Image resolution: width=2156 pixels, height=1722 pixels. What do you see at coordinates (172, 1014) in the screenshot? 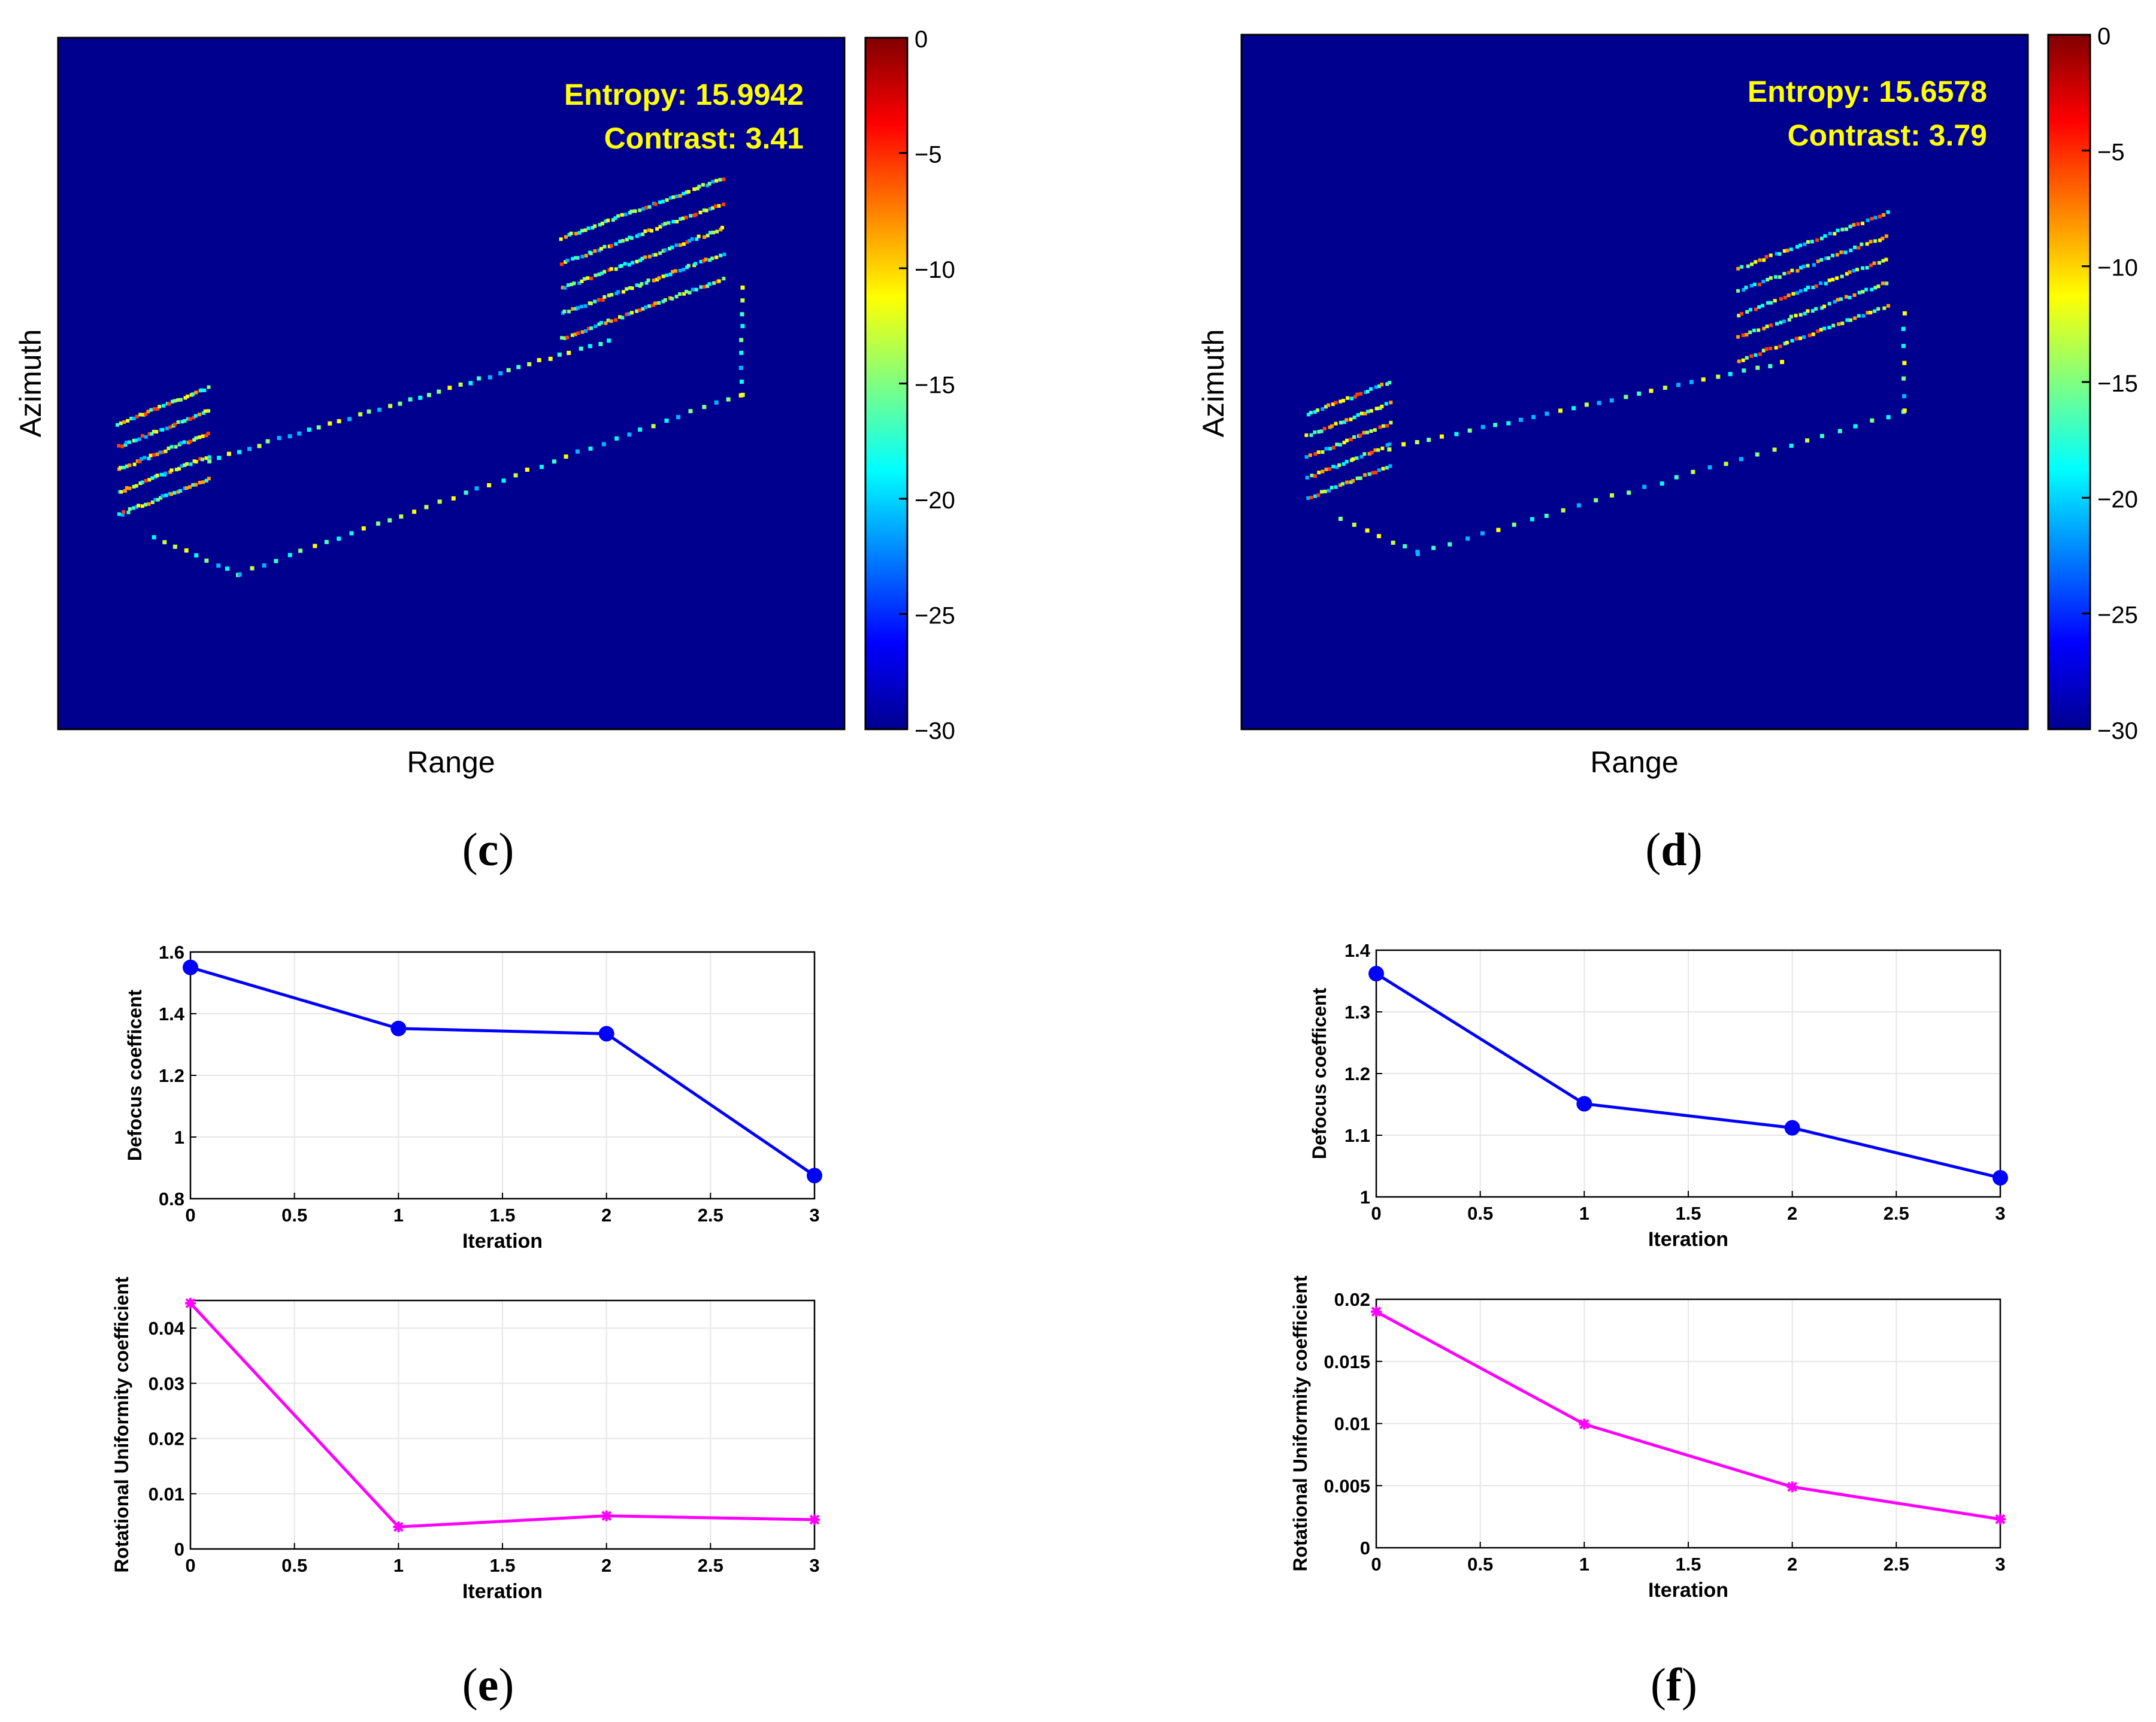
I see `y-tick-label: 1.4` at bounding box center [172, 1014].